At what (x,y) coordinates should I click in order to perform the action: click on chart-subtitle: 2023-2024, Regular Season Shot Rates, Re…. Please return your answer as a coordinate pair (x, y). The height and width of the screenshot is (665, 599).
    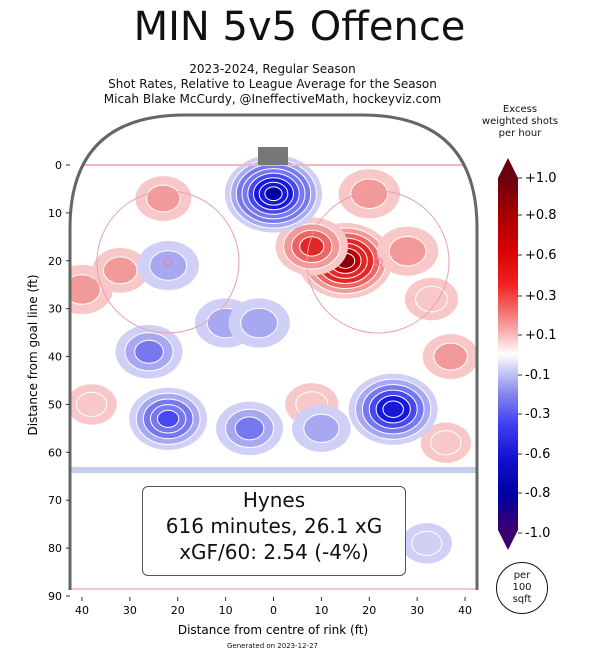
    Looking at the image, I should click on (272, 84).